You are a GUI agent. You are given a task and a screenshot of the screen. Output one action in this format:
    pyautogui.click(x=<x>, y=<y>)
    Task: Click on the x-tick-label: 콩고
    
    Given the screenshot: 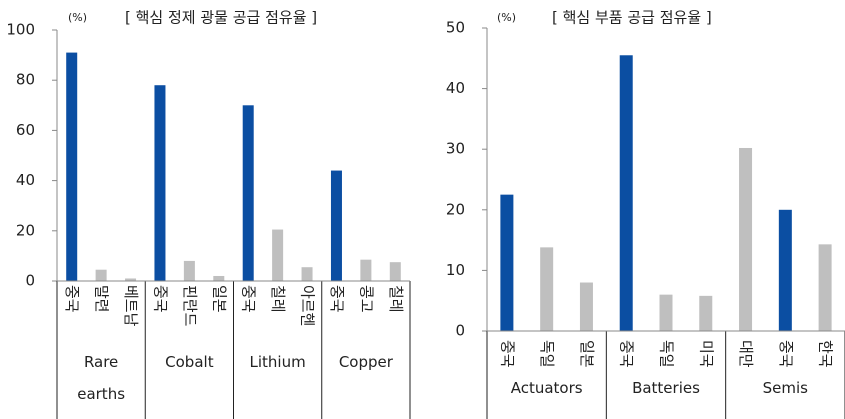 What is the action you would take?
    pyautogui.click(x=366, y=299)
    